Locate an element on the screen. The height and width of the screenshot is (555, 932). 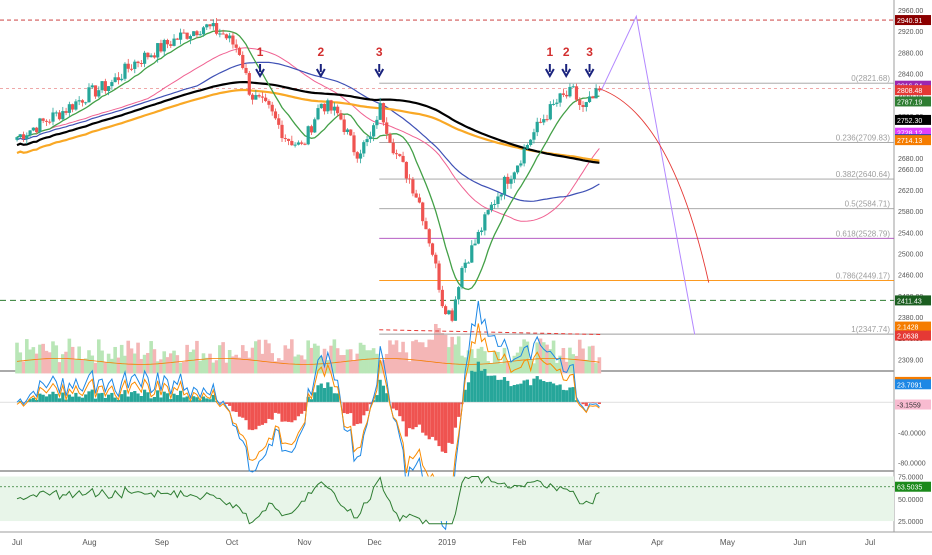
macd-tag-label: 23.7091 is located at coordinates (909, 385).